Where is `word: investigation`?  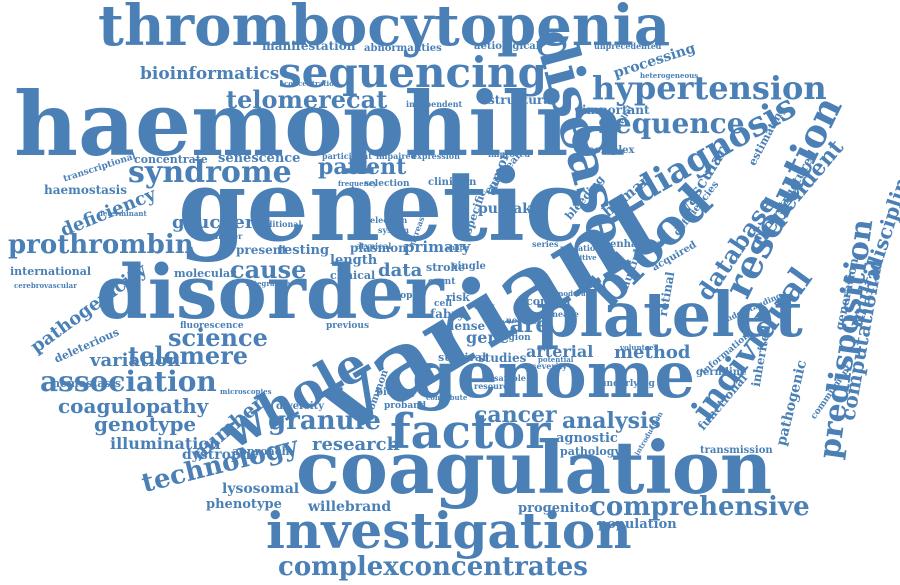 word: investigation is located at coordinates (449, 530).